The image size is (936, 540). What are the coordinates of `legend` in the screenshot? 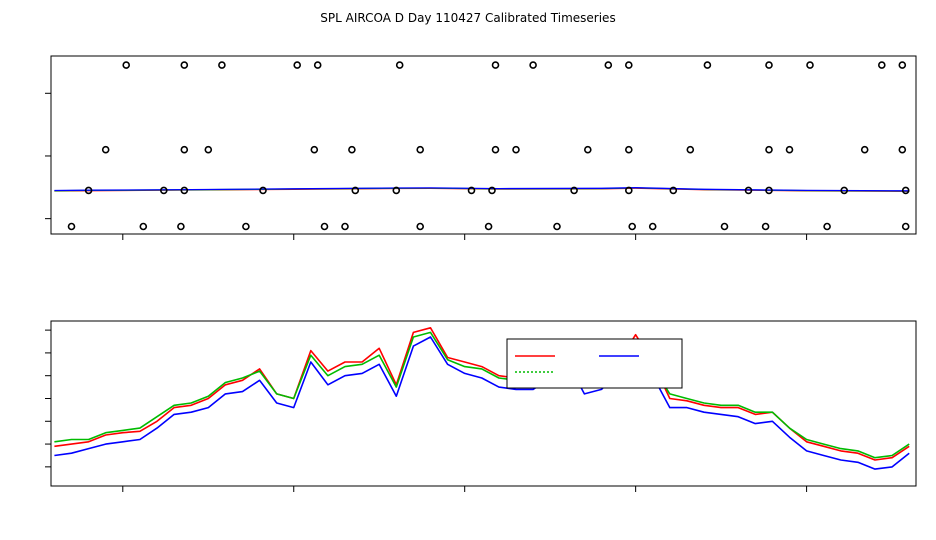 It's located at (594, 363).